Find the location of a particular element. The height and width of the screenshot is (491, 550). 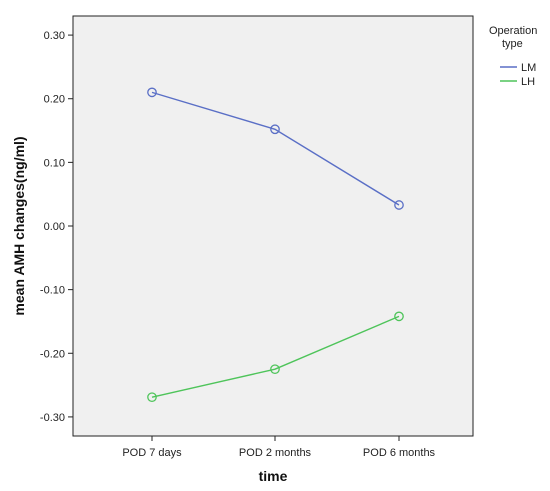

legend-items: LM LH is located at coordinates (518, 75).